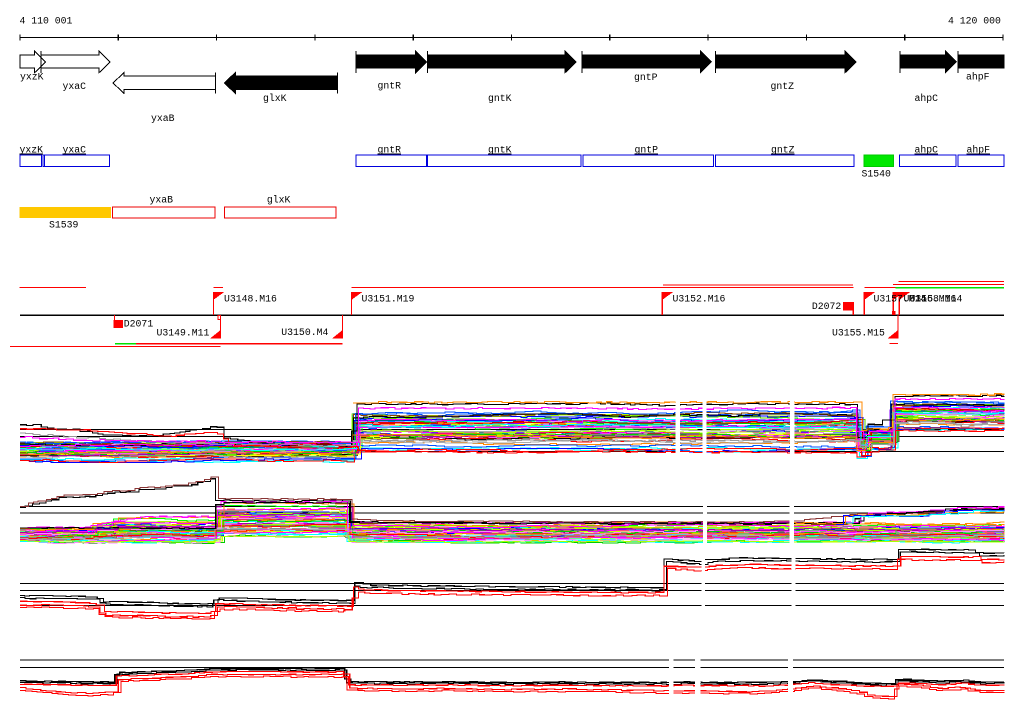  What do you see at coordinates (827, 306) in the screenshot?
I see `svg-text: D2072` at bounding box center [827, 306].